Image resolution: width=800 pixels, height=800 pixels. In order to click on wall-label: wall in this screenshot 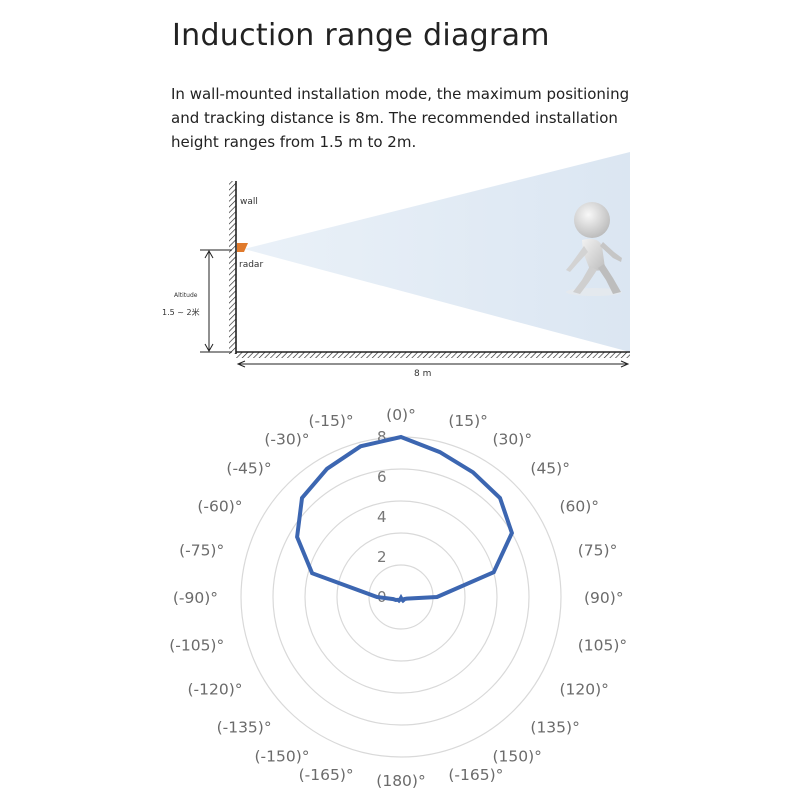, I will do `click(249, 202)`.